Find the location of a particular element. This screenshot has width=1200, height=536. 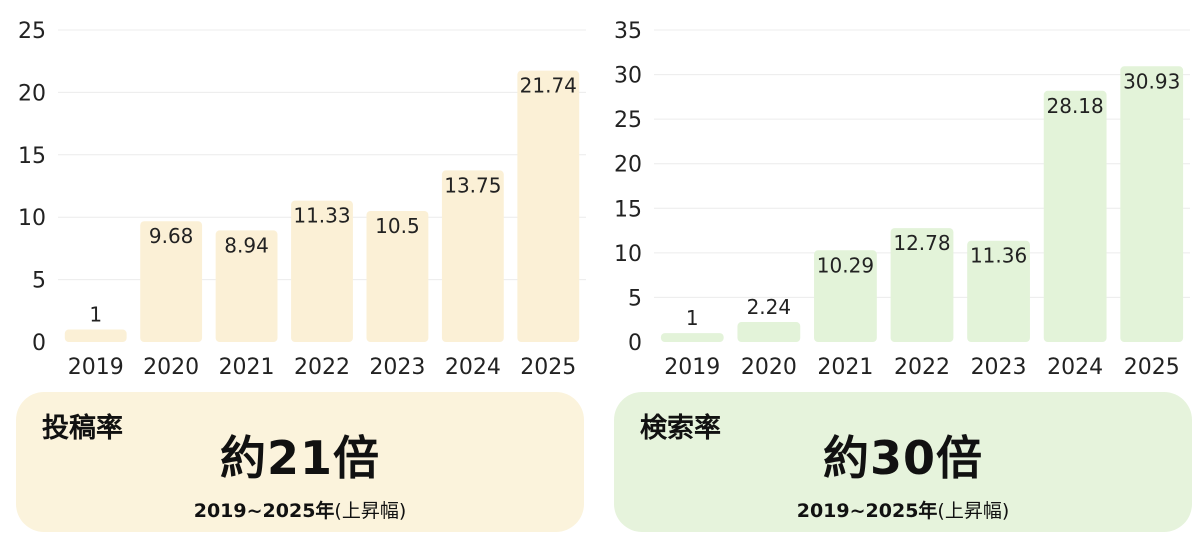

posting-data-label-2023: 10.5 is located at coordinates (397, 226).